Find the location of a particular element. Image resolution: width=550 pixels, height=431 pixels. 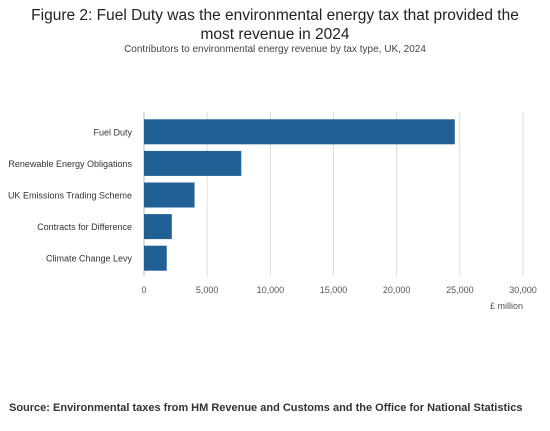

chart-title-line2: most revenue in 2024 is located at coordinates (275, 34).